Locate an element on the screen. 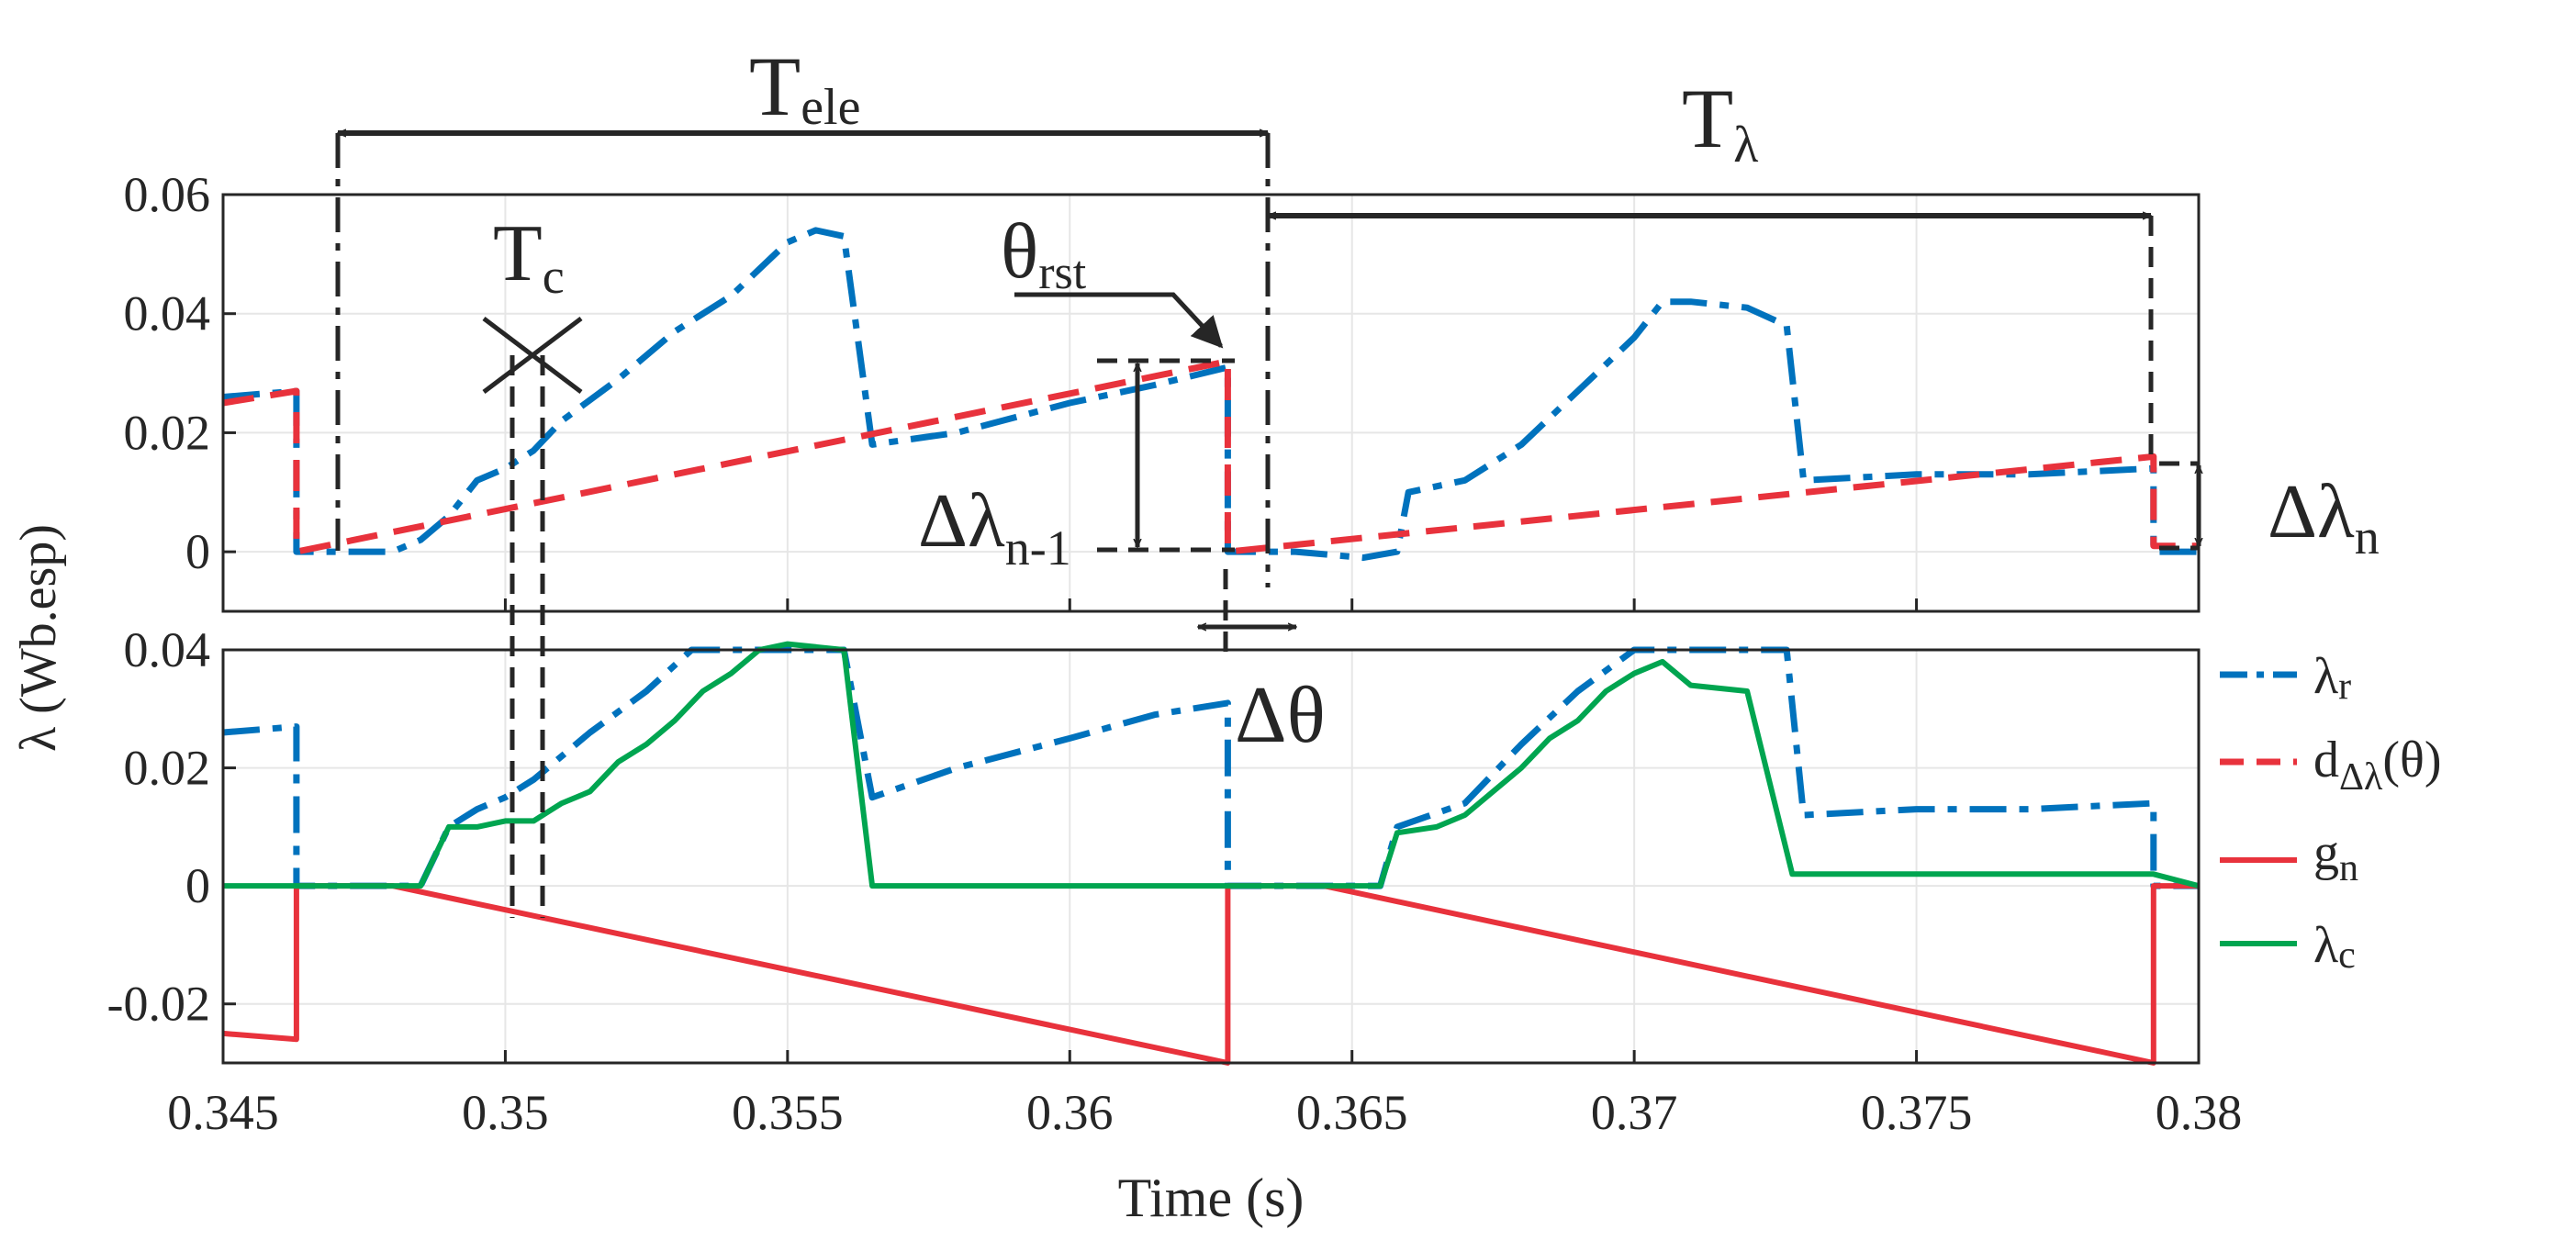 Image resolution: width=2576 pixels, height=1252 pixels. series-gn is located at coordinates (1210, 974).